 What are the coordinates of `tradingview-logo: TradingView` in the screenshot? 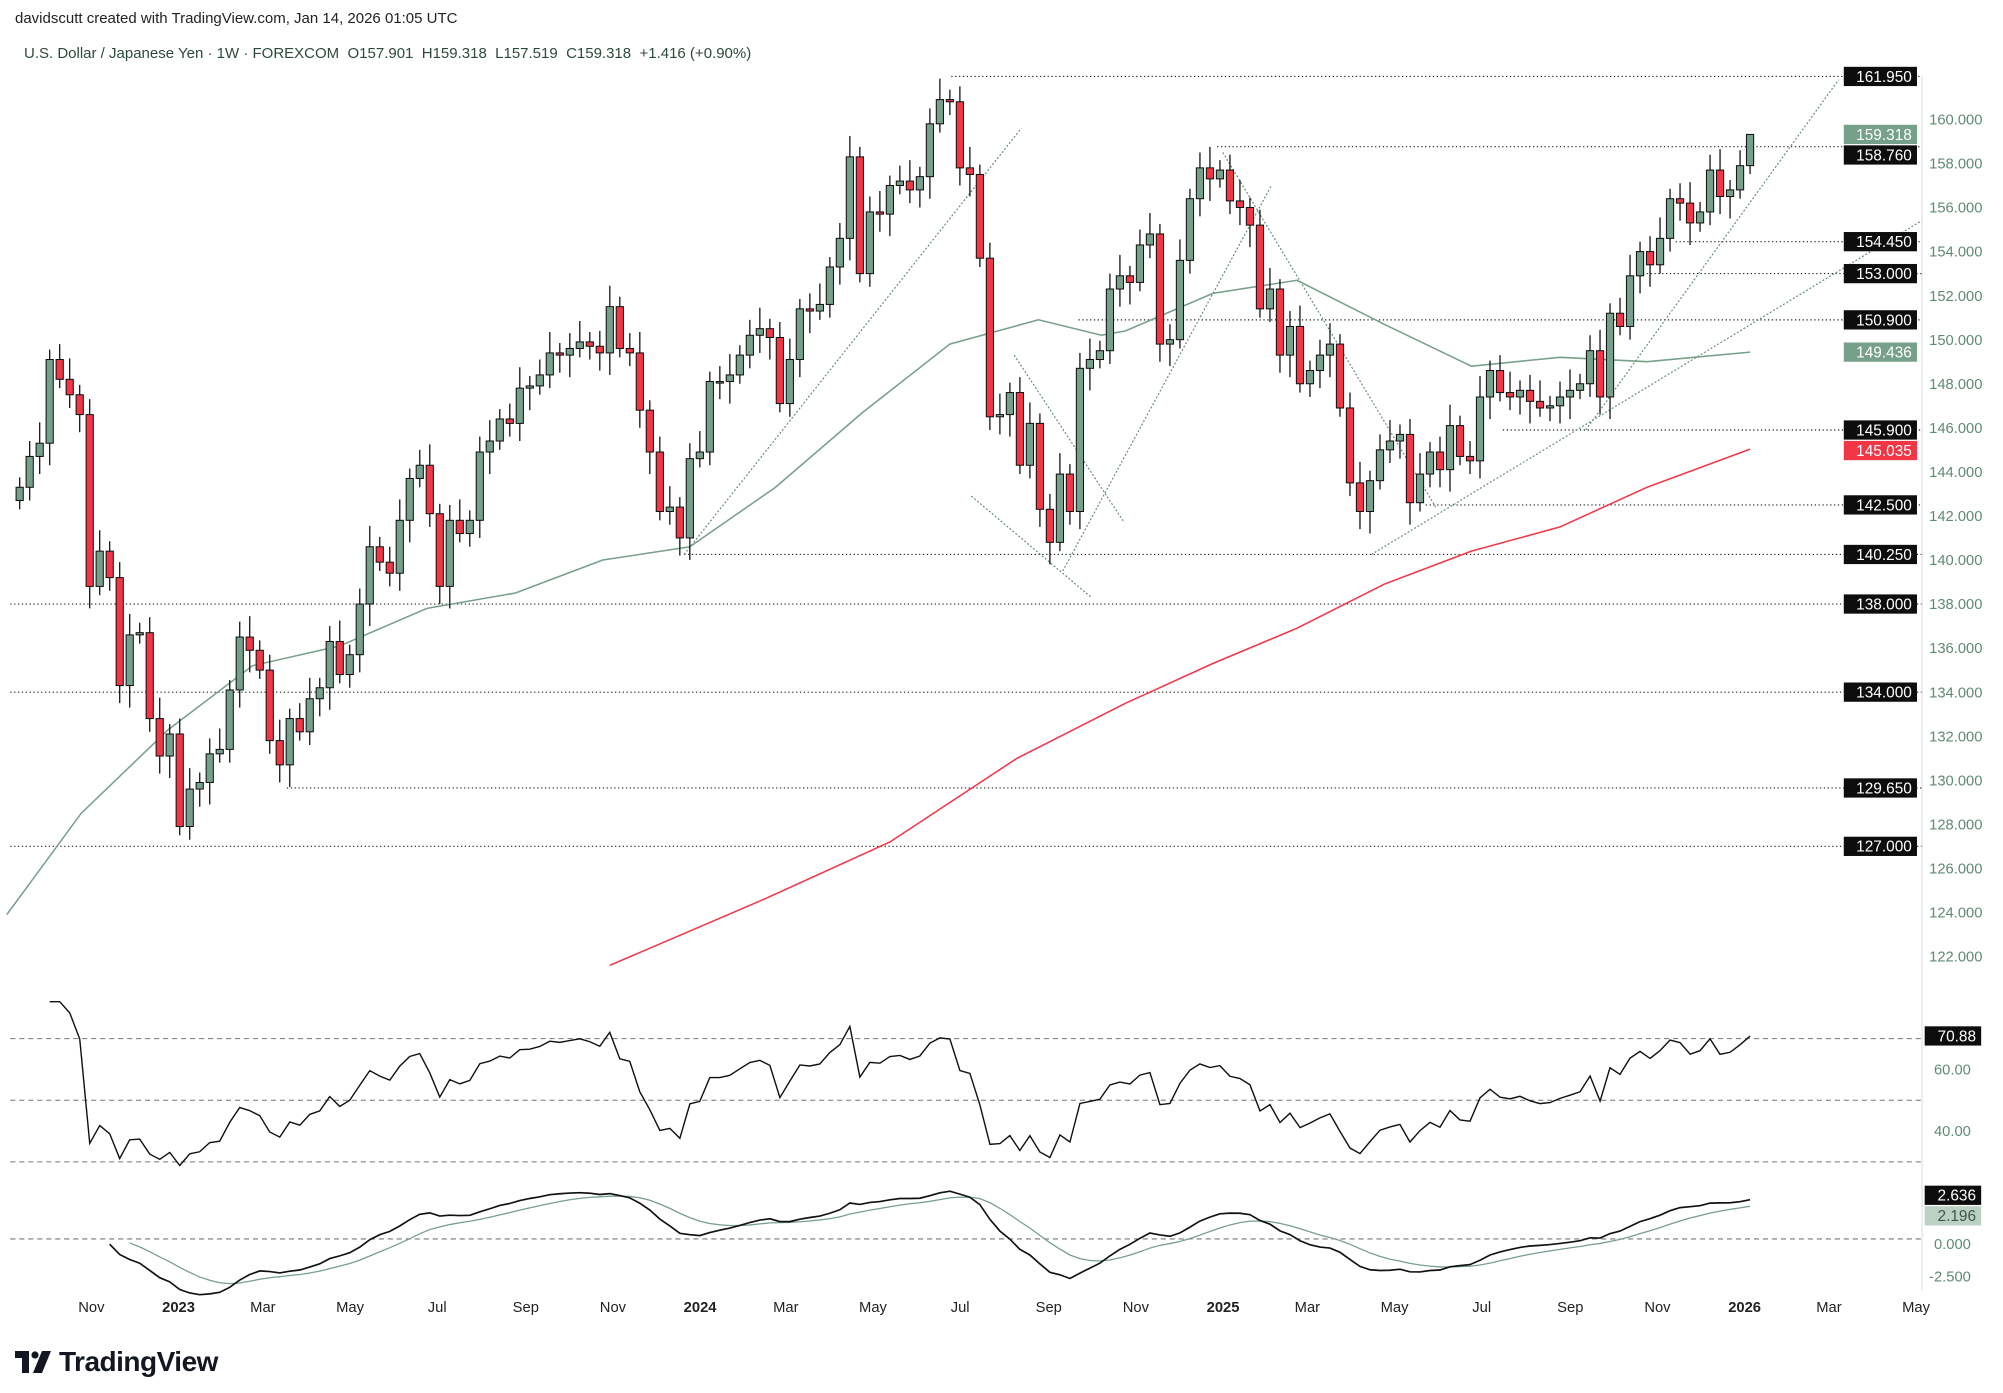 It's located at (116, 1362).